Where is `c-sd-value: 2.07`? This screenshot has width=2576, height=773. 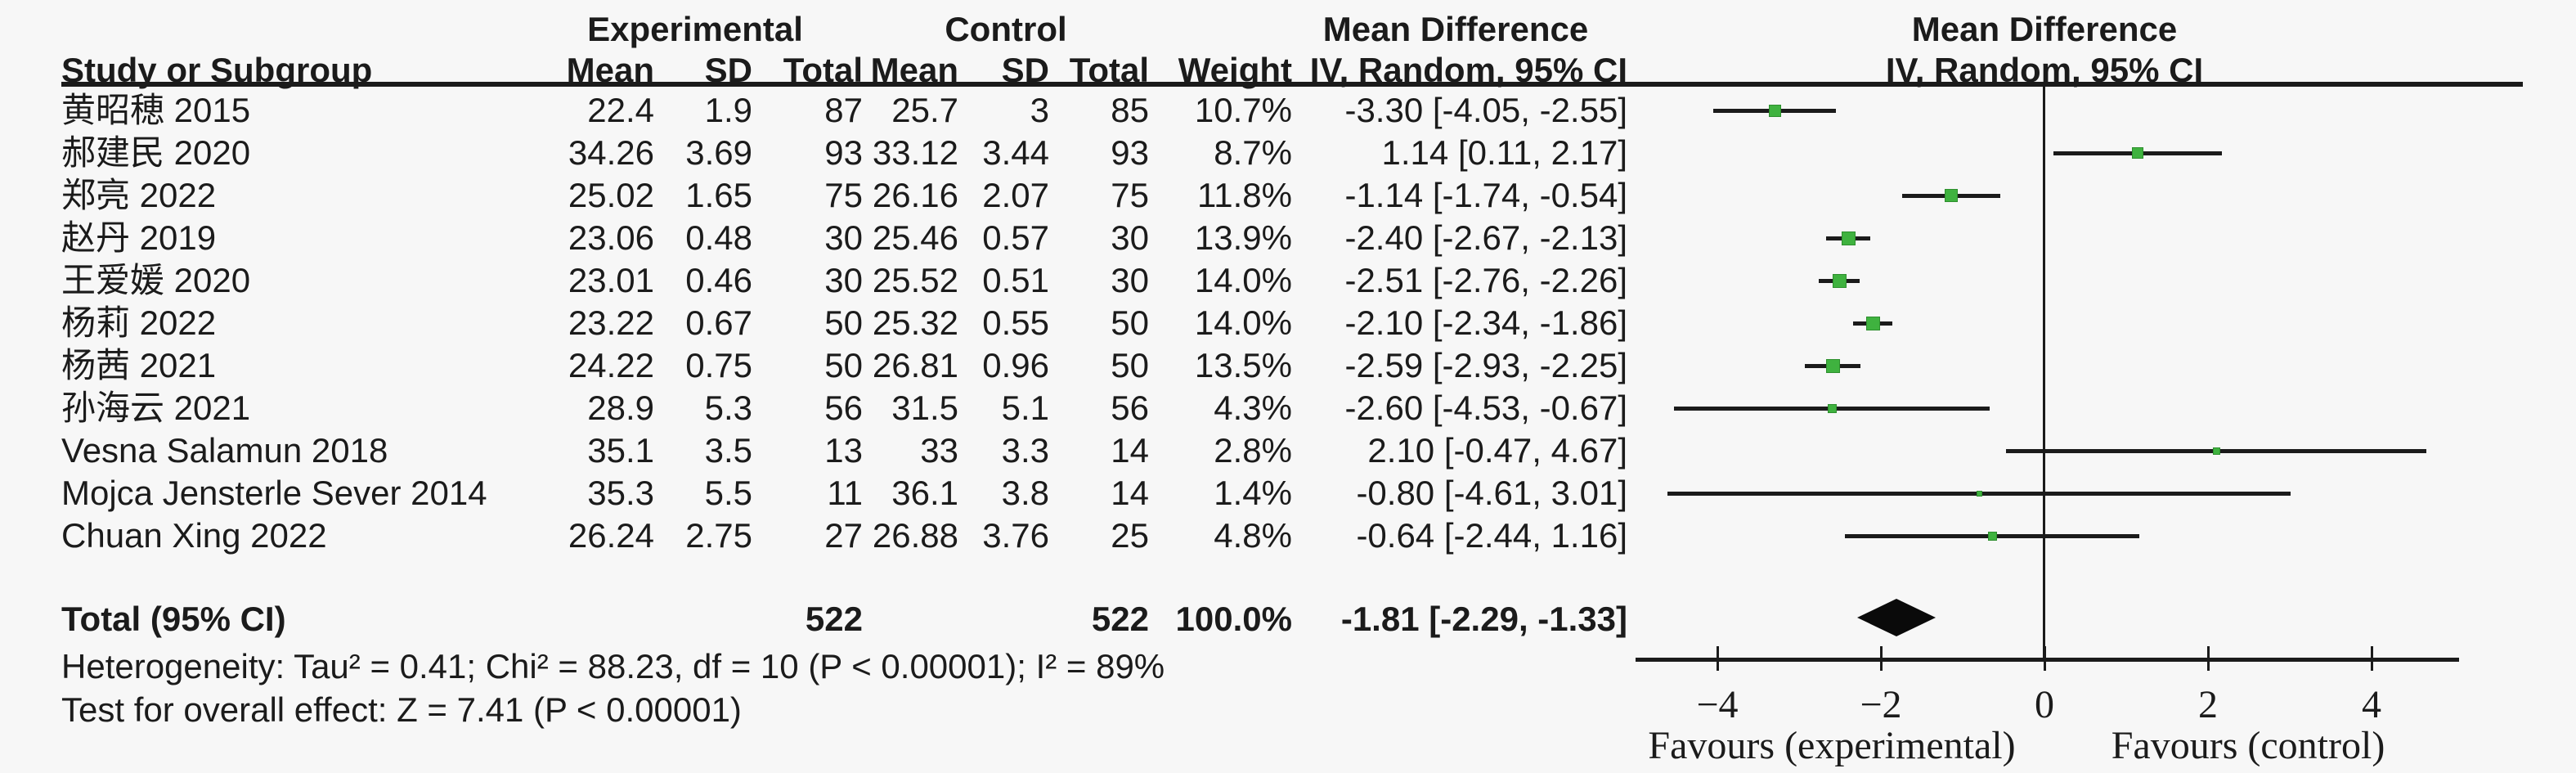
c-sd-value: 2.07 is located at coordinates (1015, 195).